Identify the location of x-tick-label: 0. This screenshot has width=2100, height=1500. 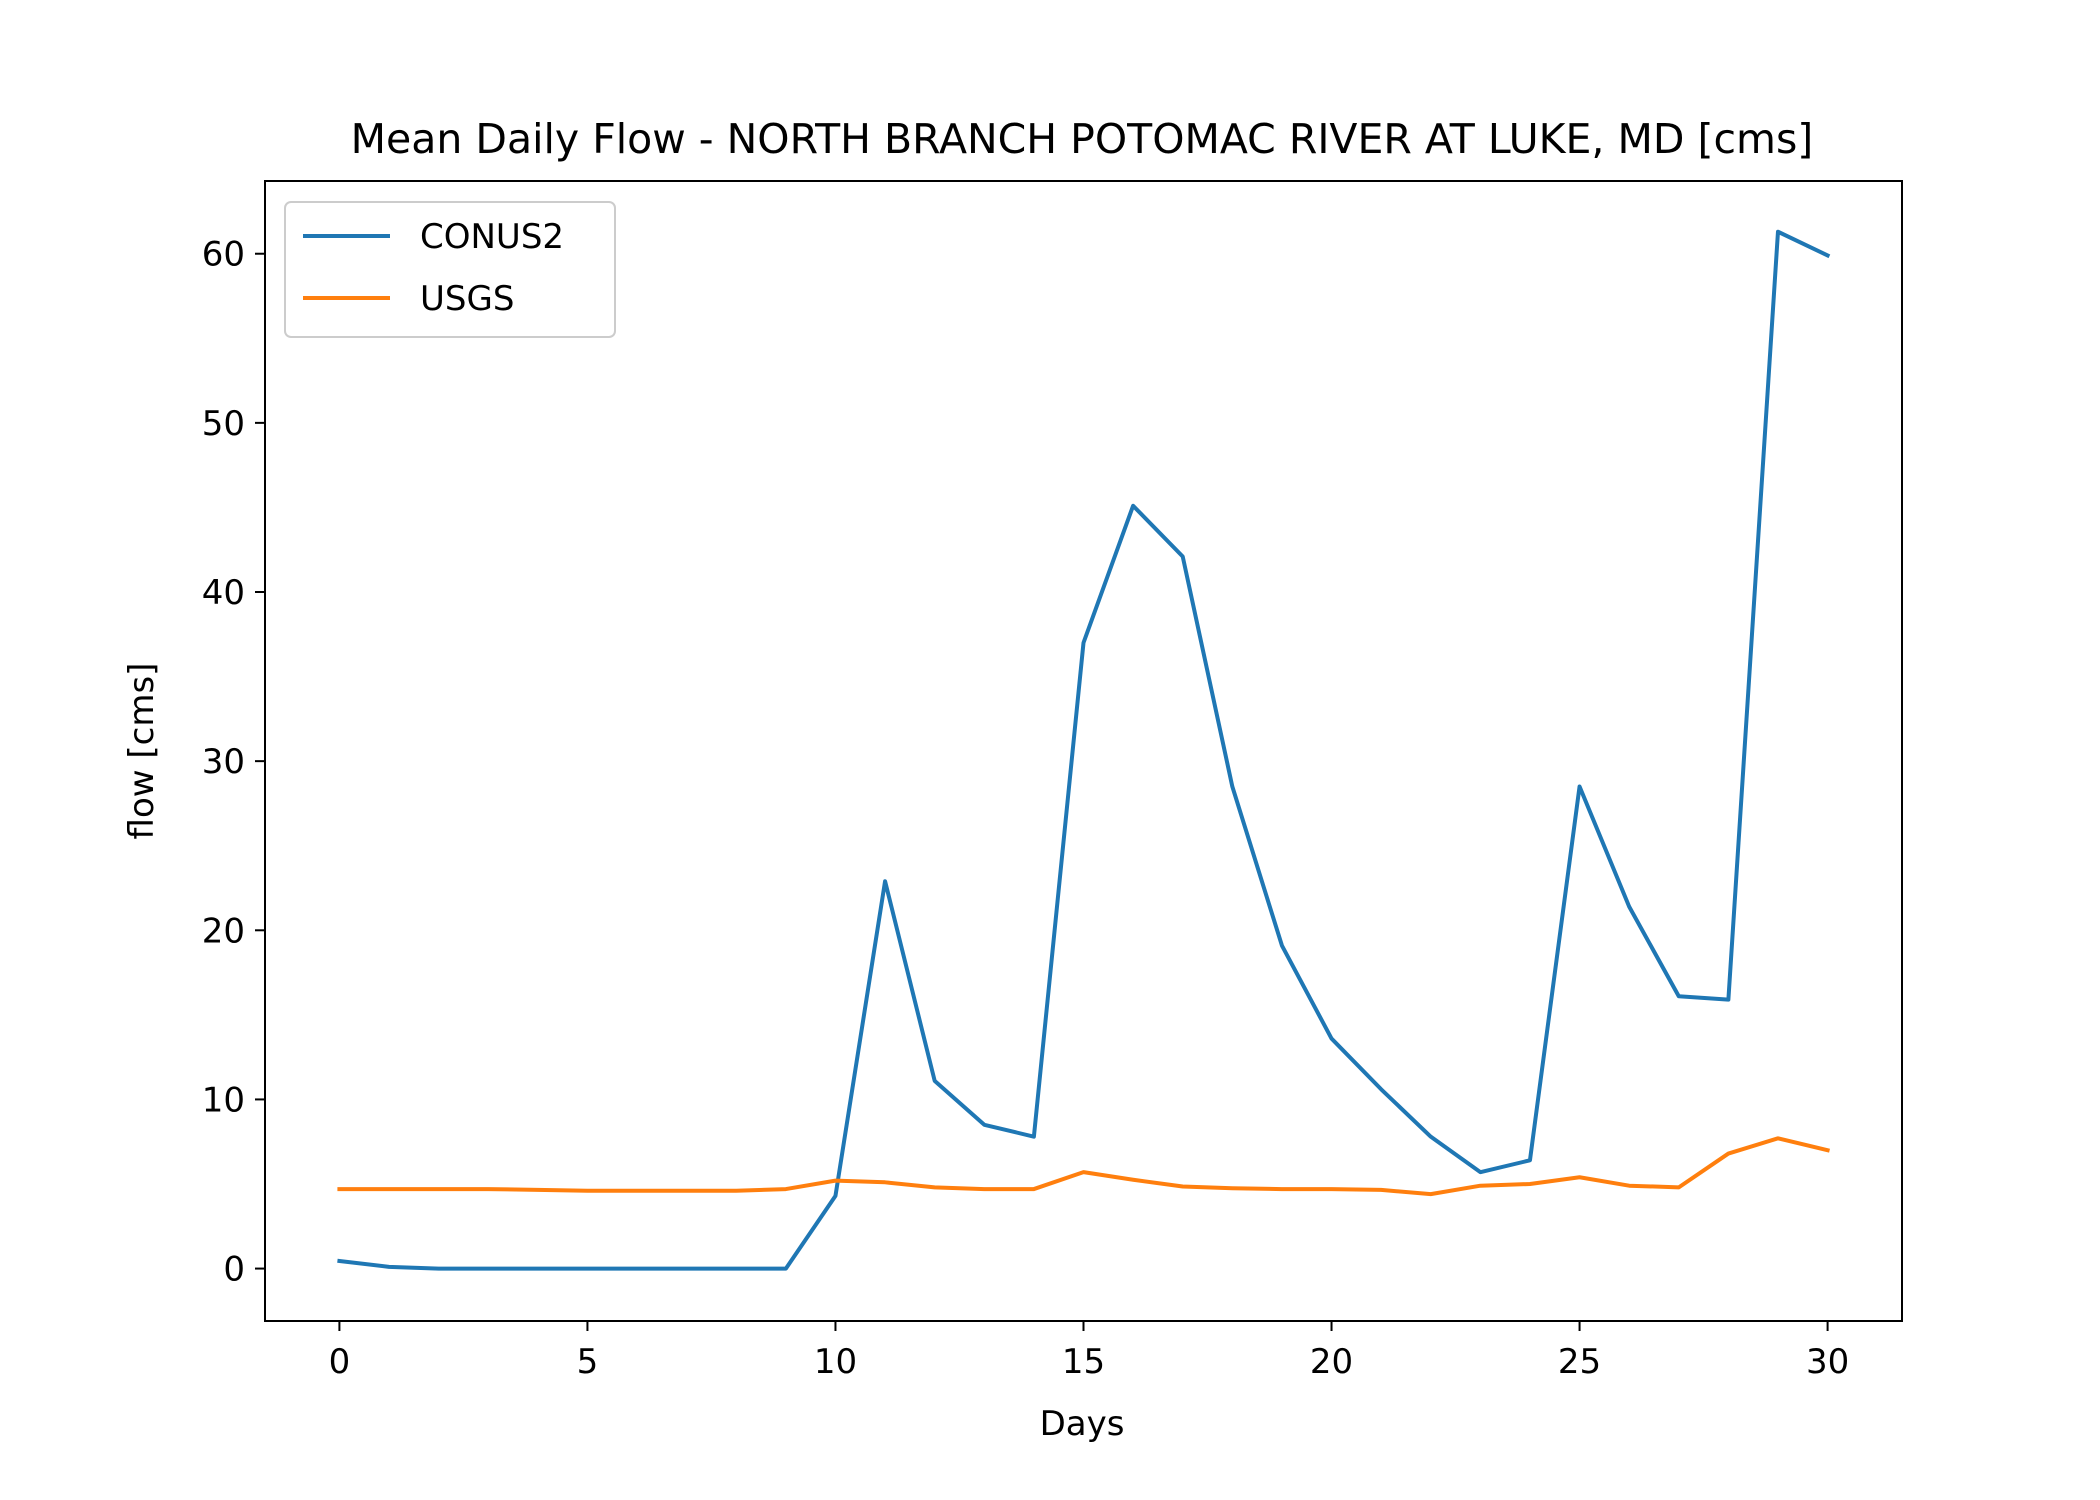
(340, 1362).